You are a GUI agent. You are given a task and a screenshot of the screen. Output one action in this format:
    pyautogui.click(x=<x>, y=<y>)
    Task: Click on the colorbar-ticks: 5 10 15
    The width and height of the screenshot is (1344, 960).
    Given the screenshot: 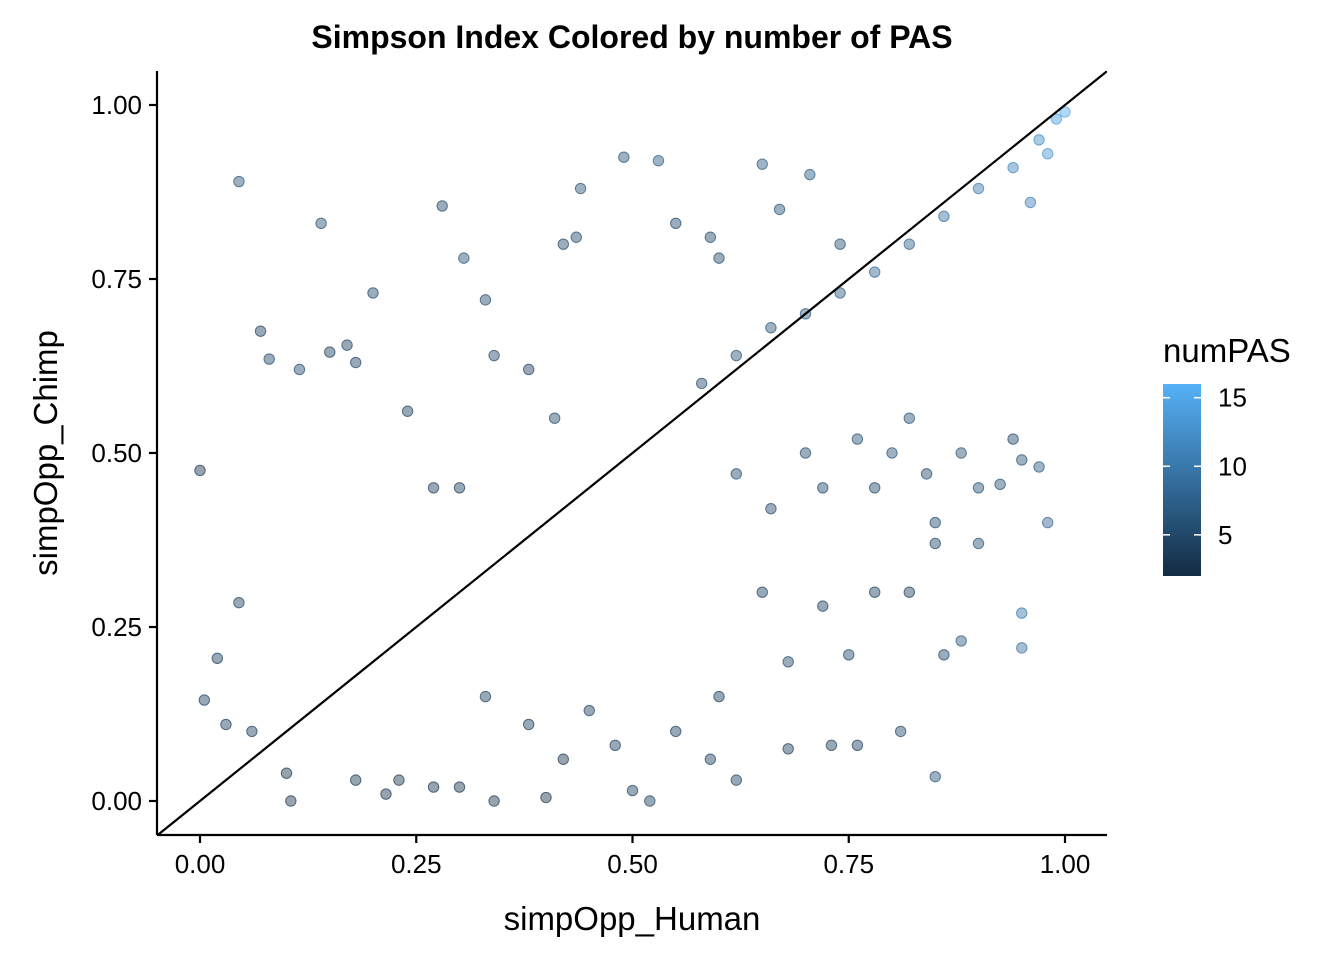 What is the action you would take?
    pyautogui.click(x=1205, y=466)
    